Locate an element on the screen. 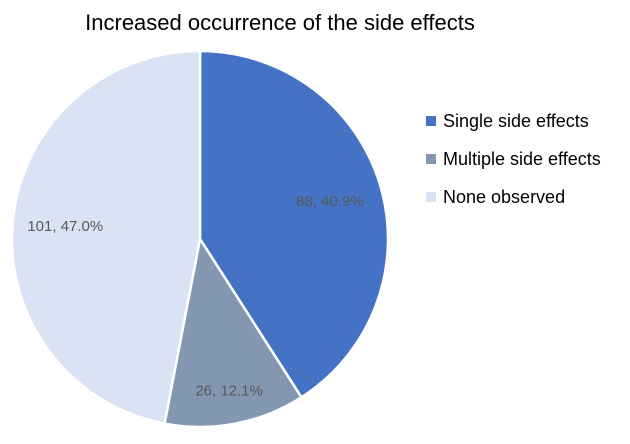 The height and width of the screenshot is (444, 630). slice-multiple-side-effects is located at coordinates (233, 333).